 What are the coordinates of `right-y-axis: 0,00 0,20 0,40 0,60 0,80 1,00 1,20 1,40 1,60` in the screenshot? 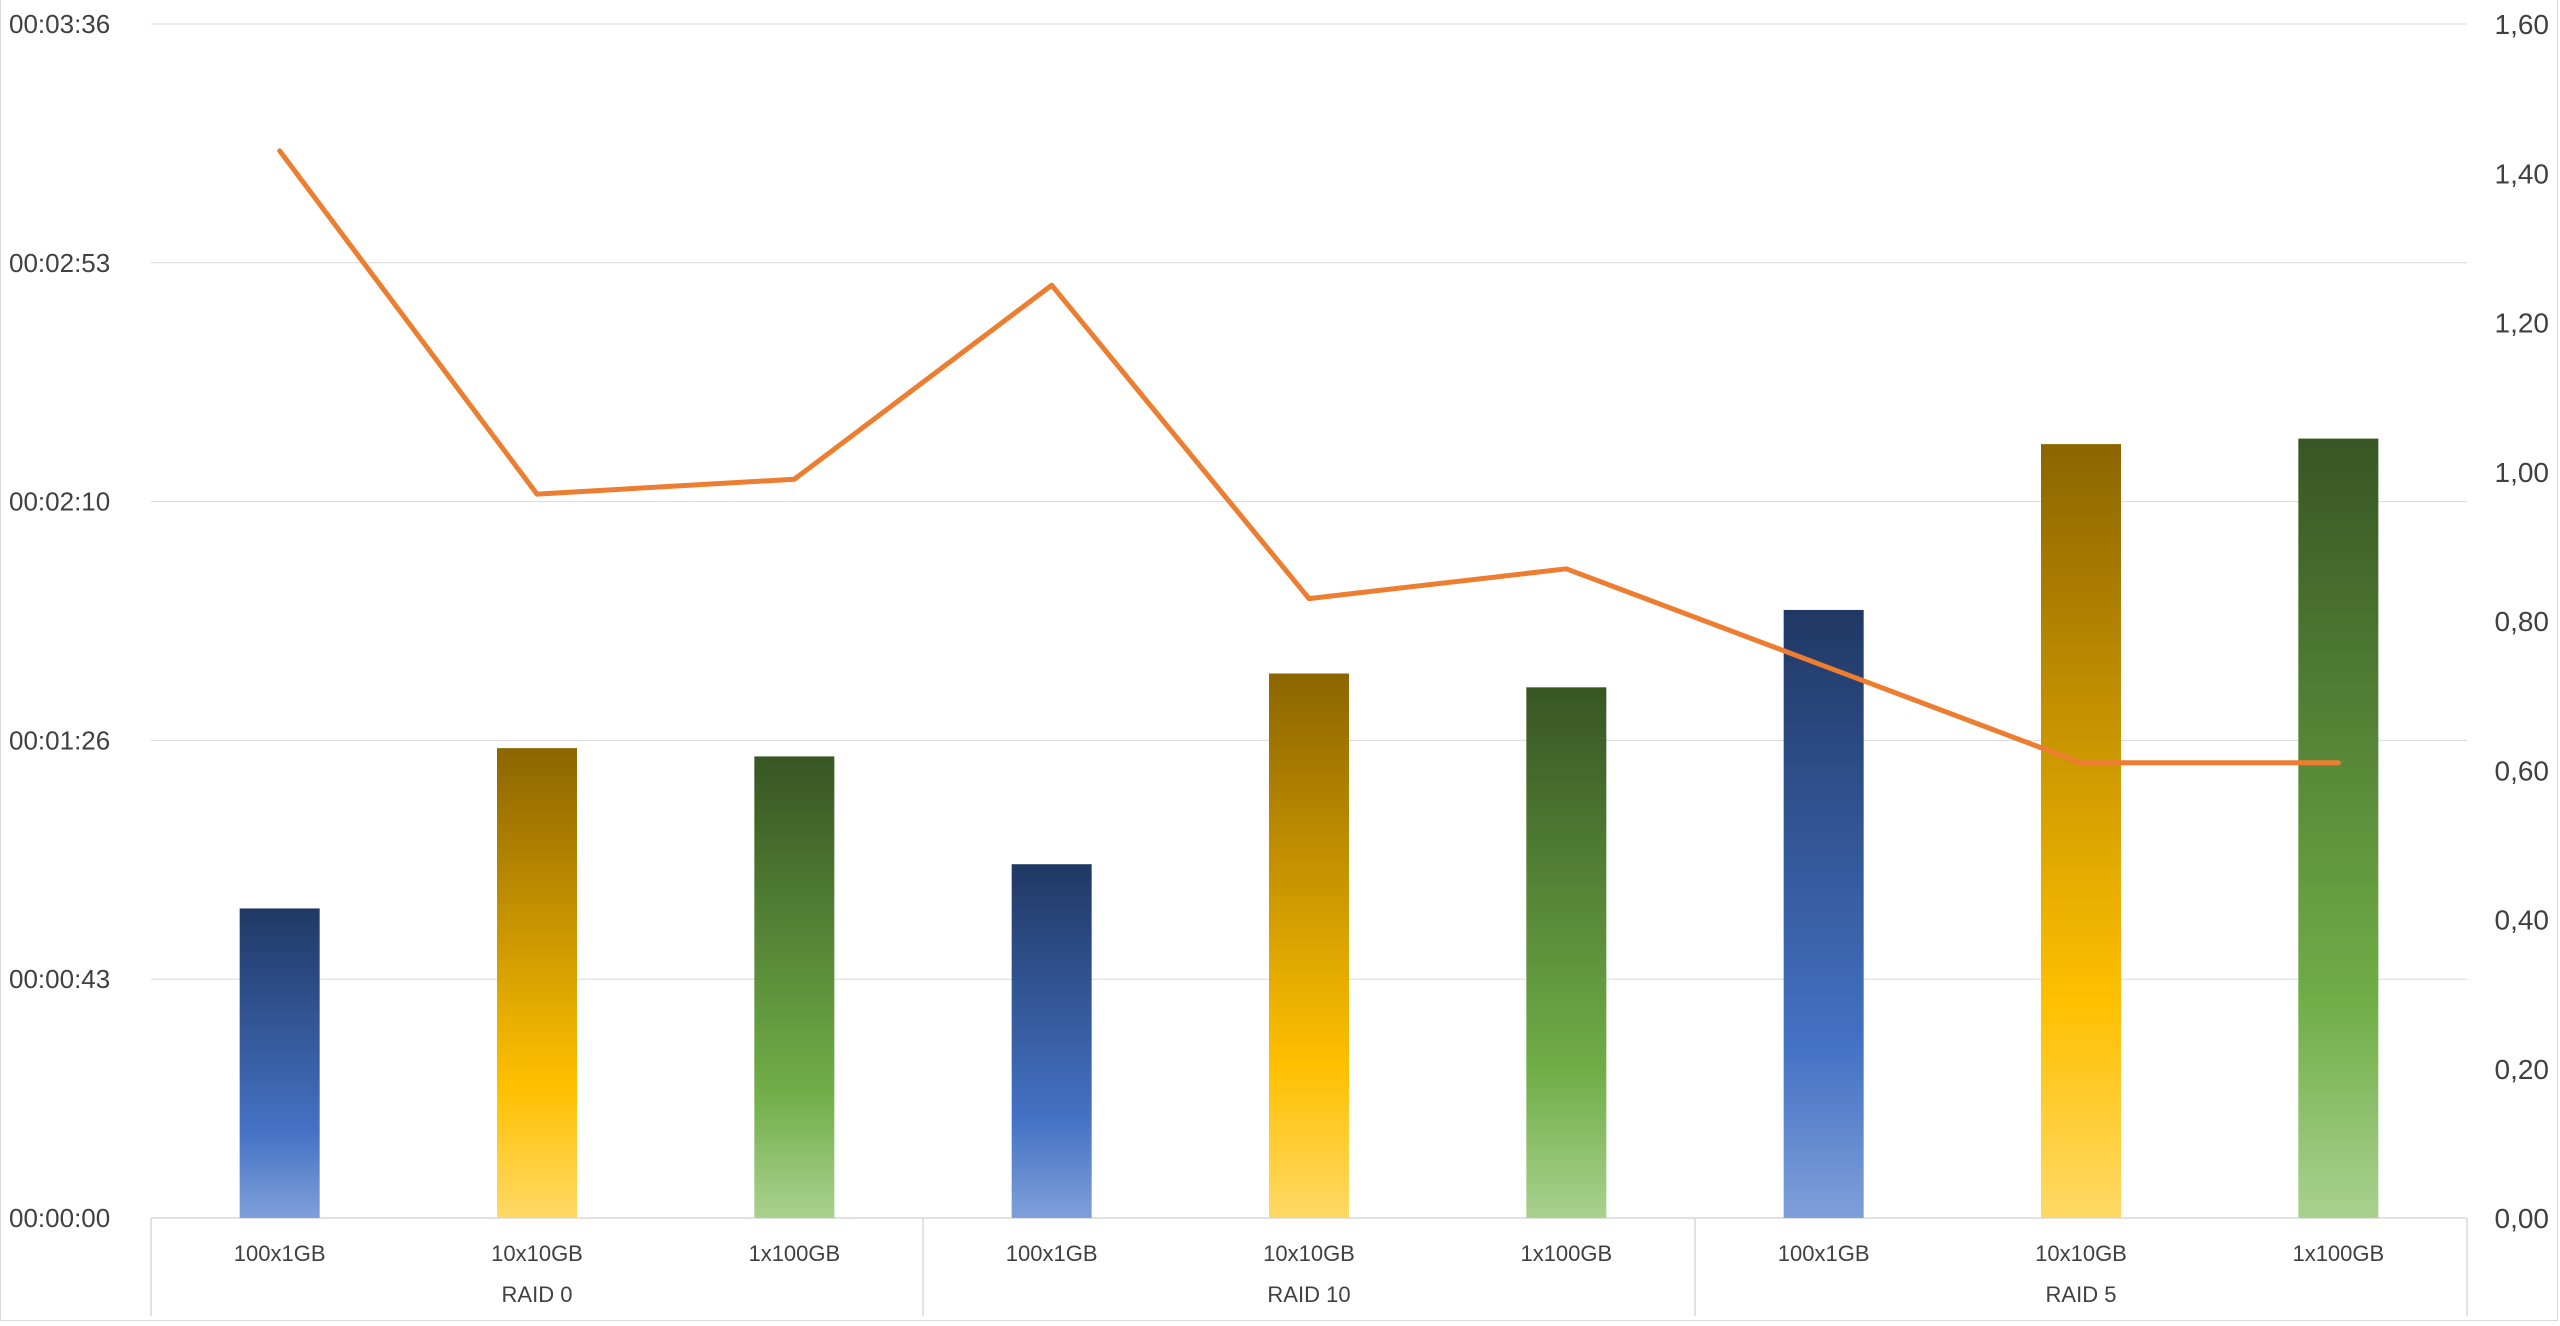 It's located at (2522, 621).